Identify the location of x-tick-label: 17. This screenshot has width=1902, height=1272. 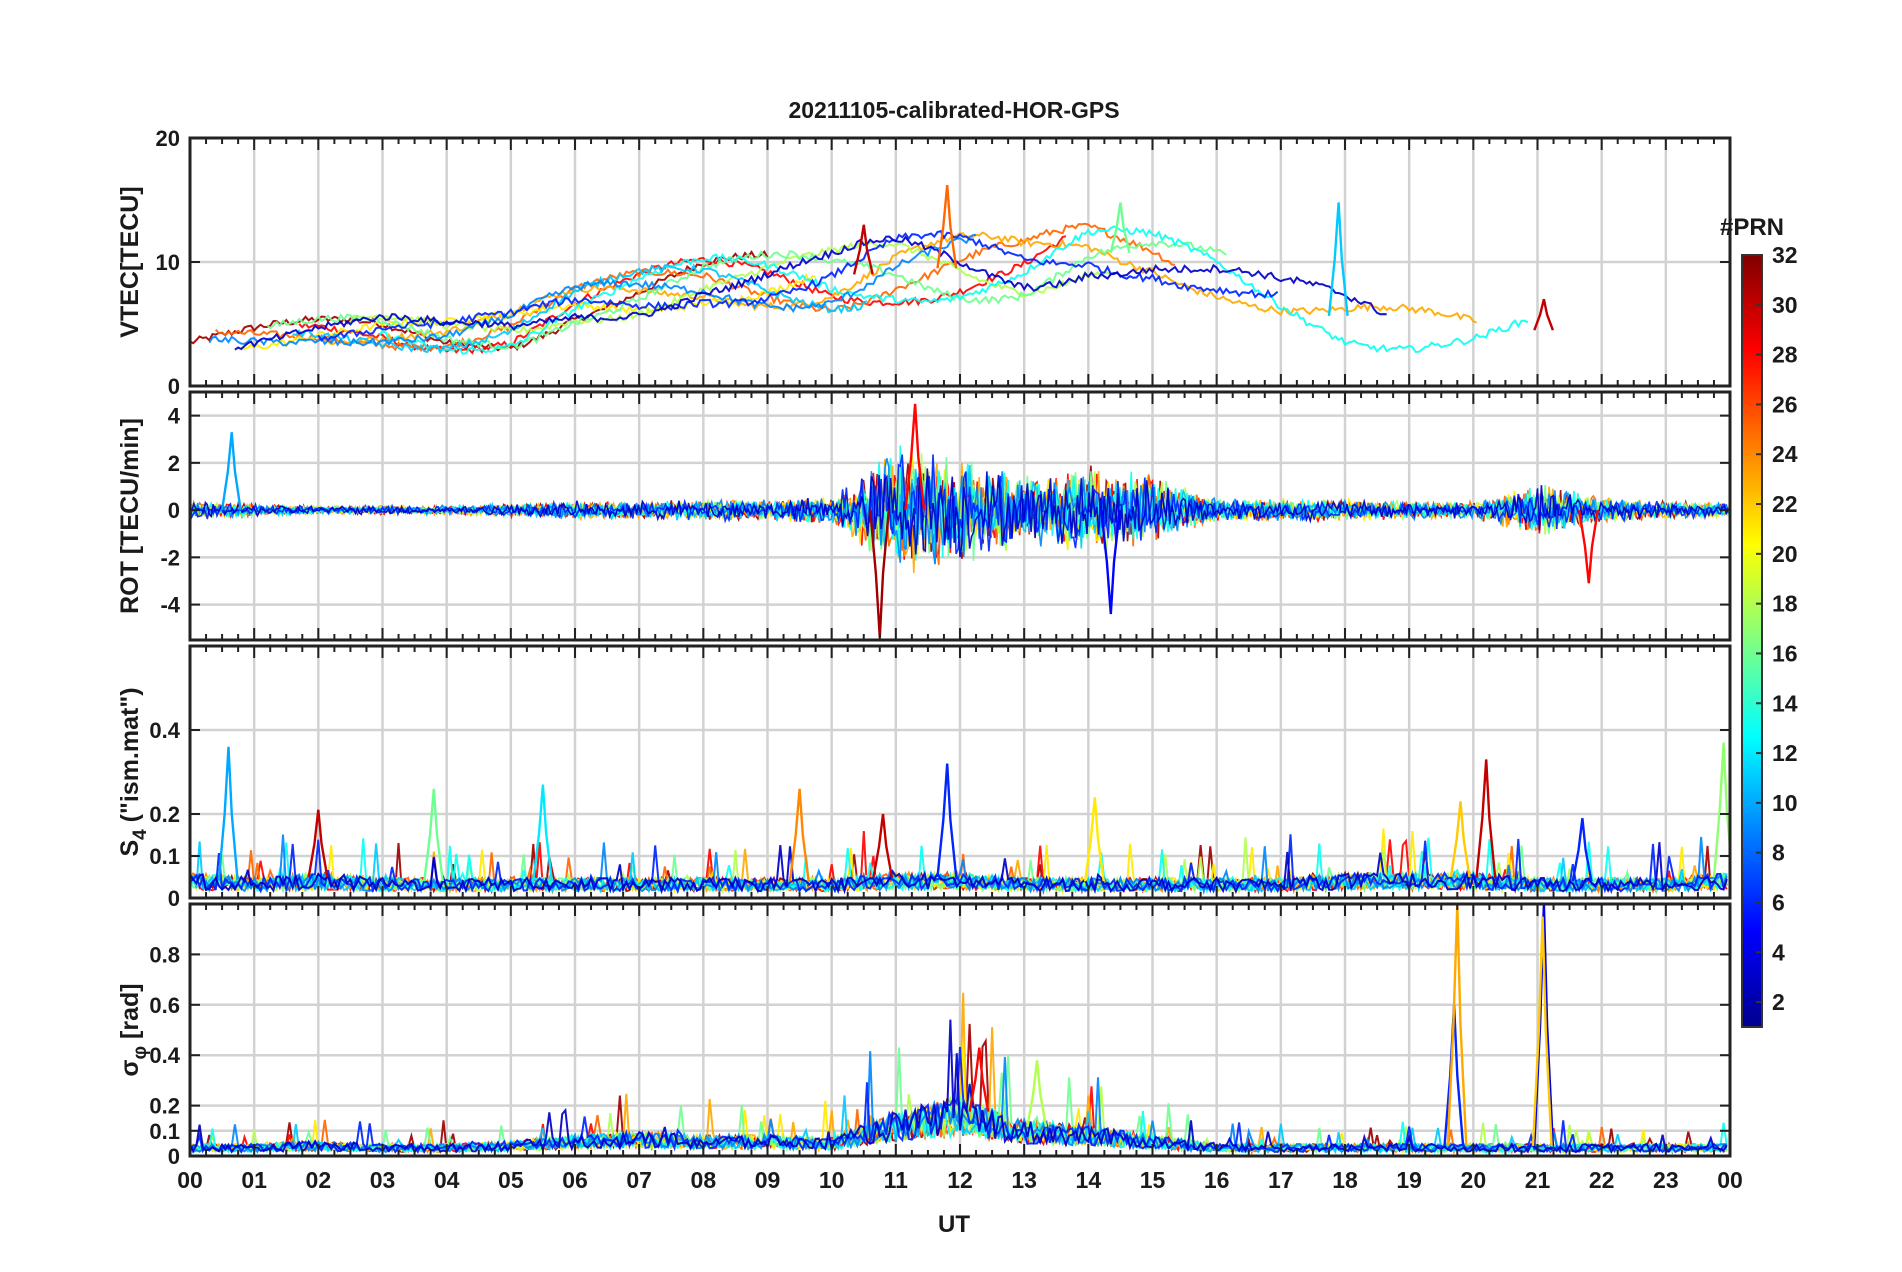
(1281, 1180).